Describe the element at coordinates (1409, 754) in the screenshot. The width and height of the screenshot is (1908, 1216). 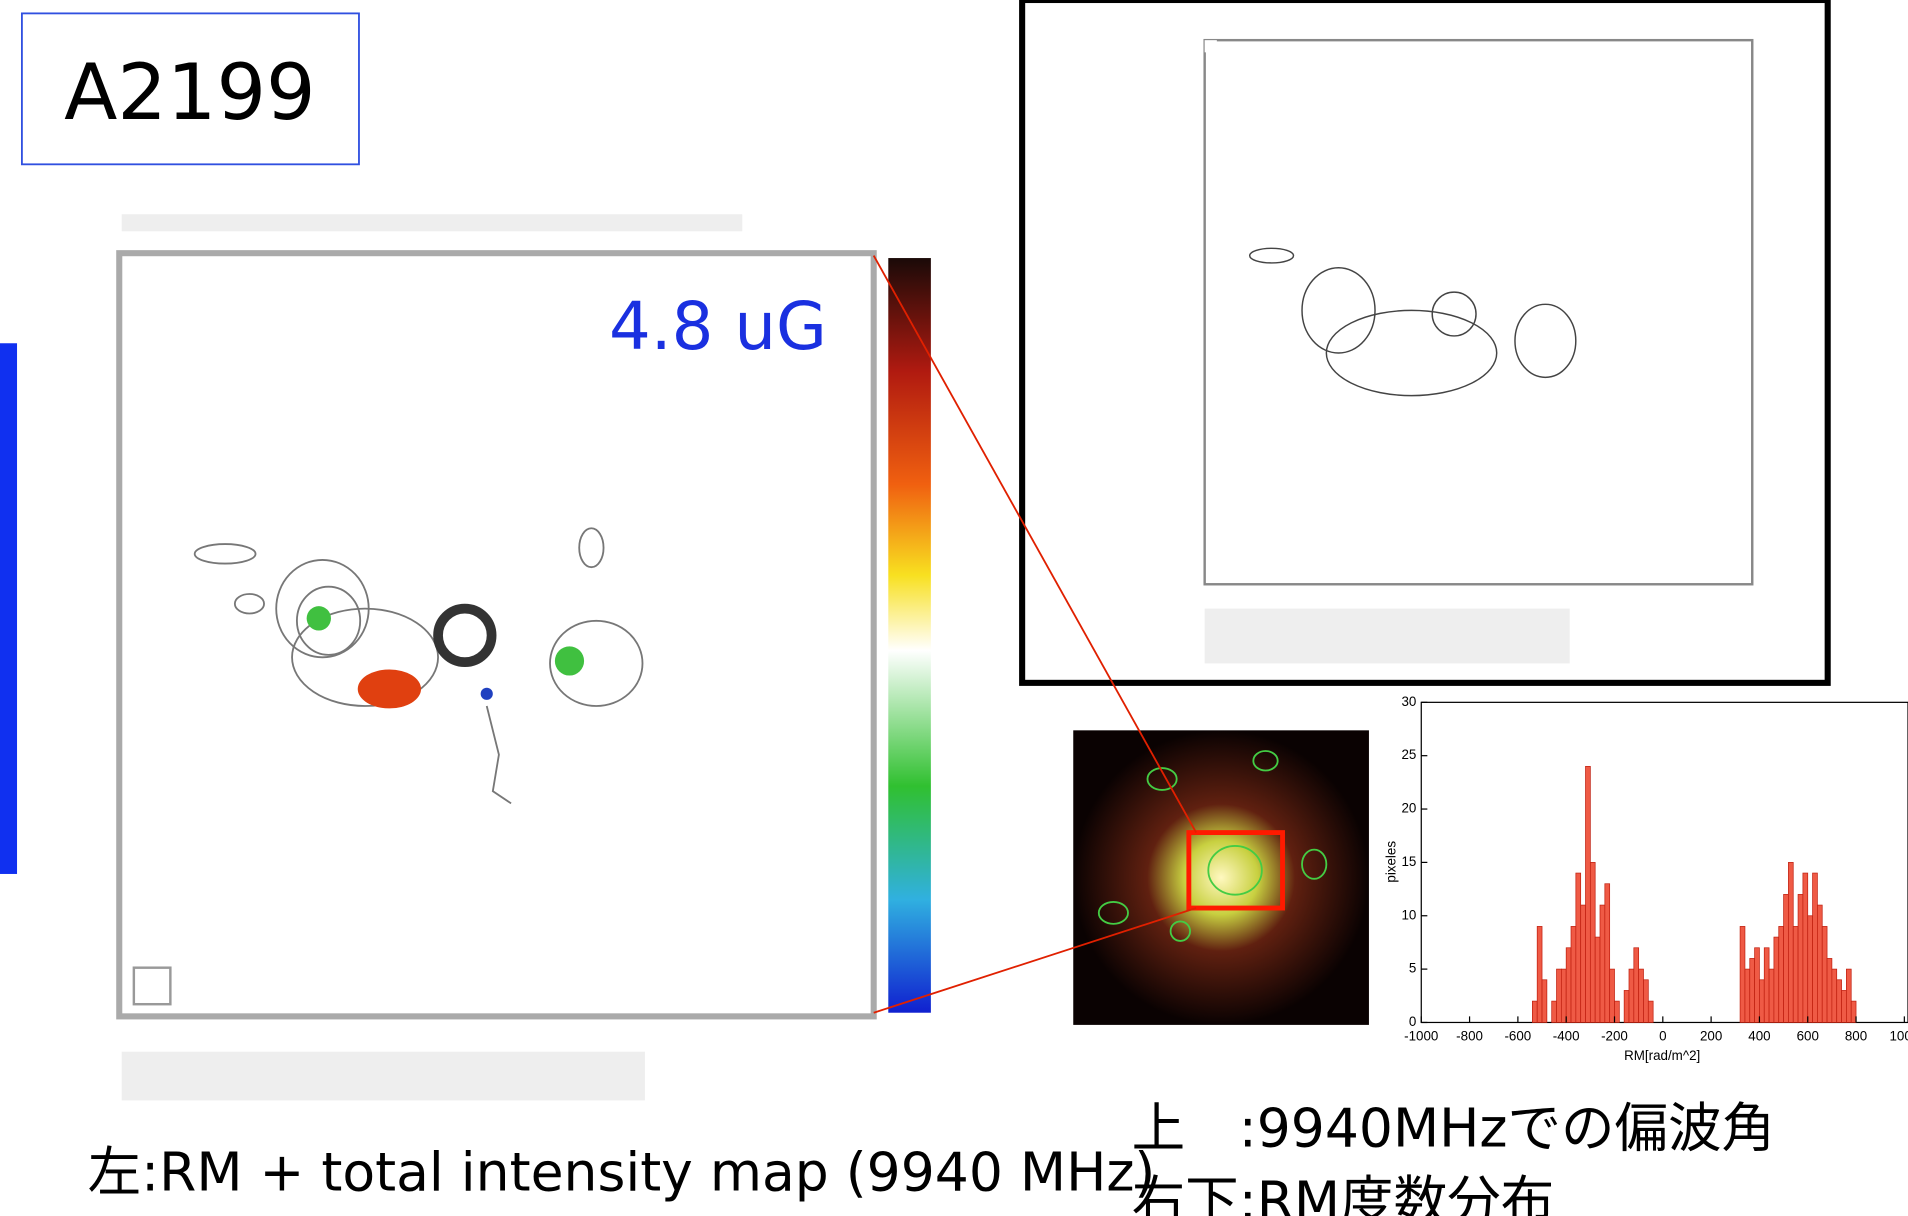
I see `y-tick-label: 25` at that location.